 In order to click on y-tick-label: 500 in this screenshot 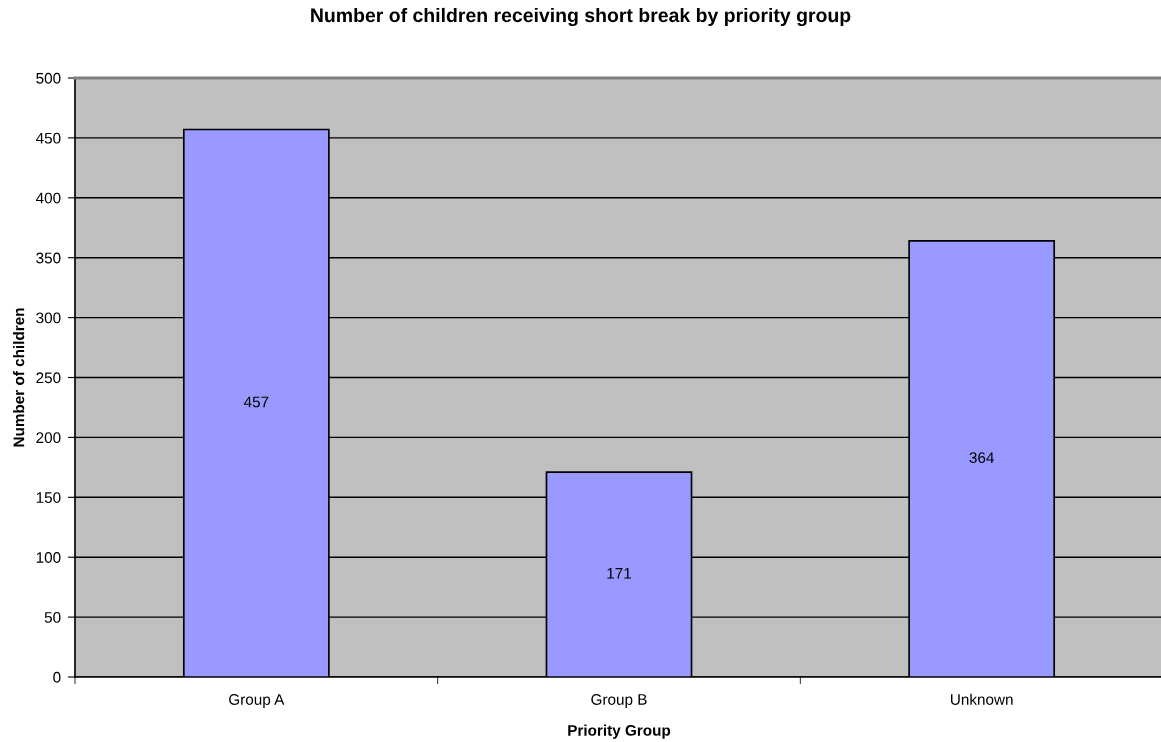, I will do `click(48, 78)`.